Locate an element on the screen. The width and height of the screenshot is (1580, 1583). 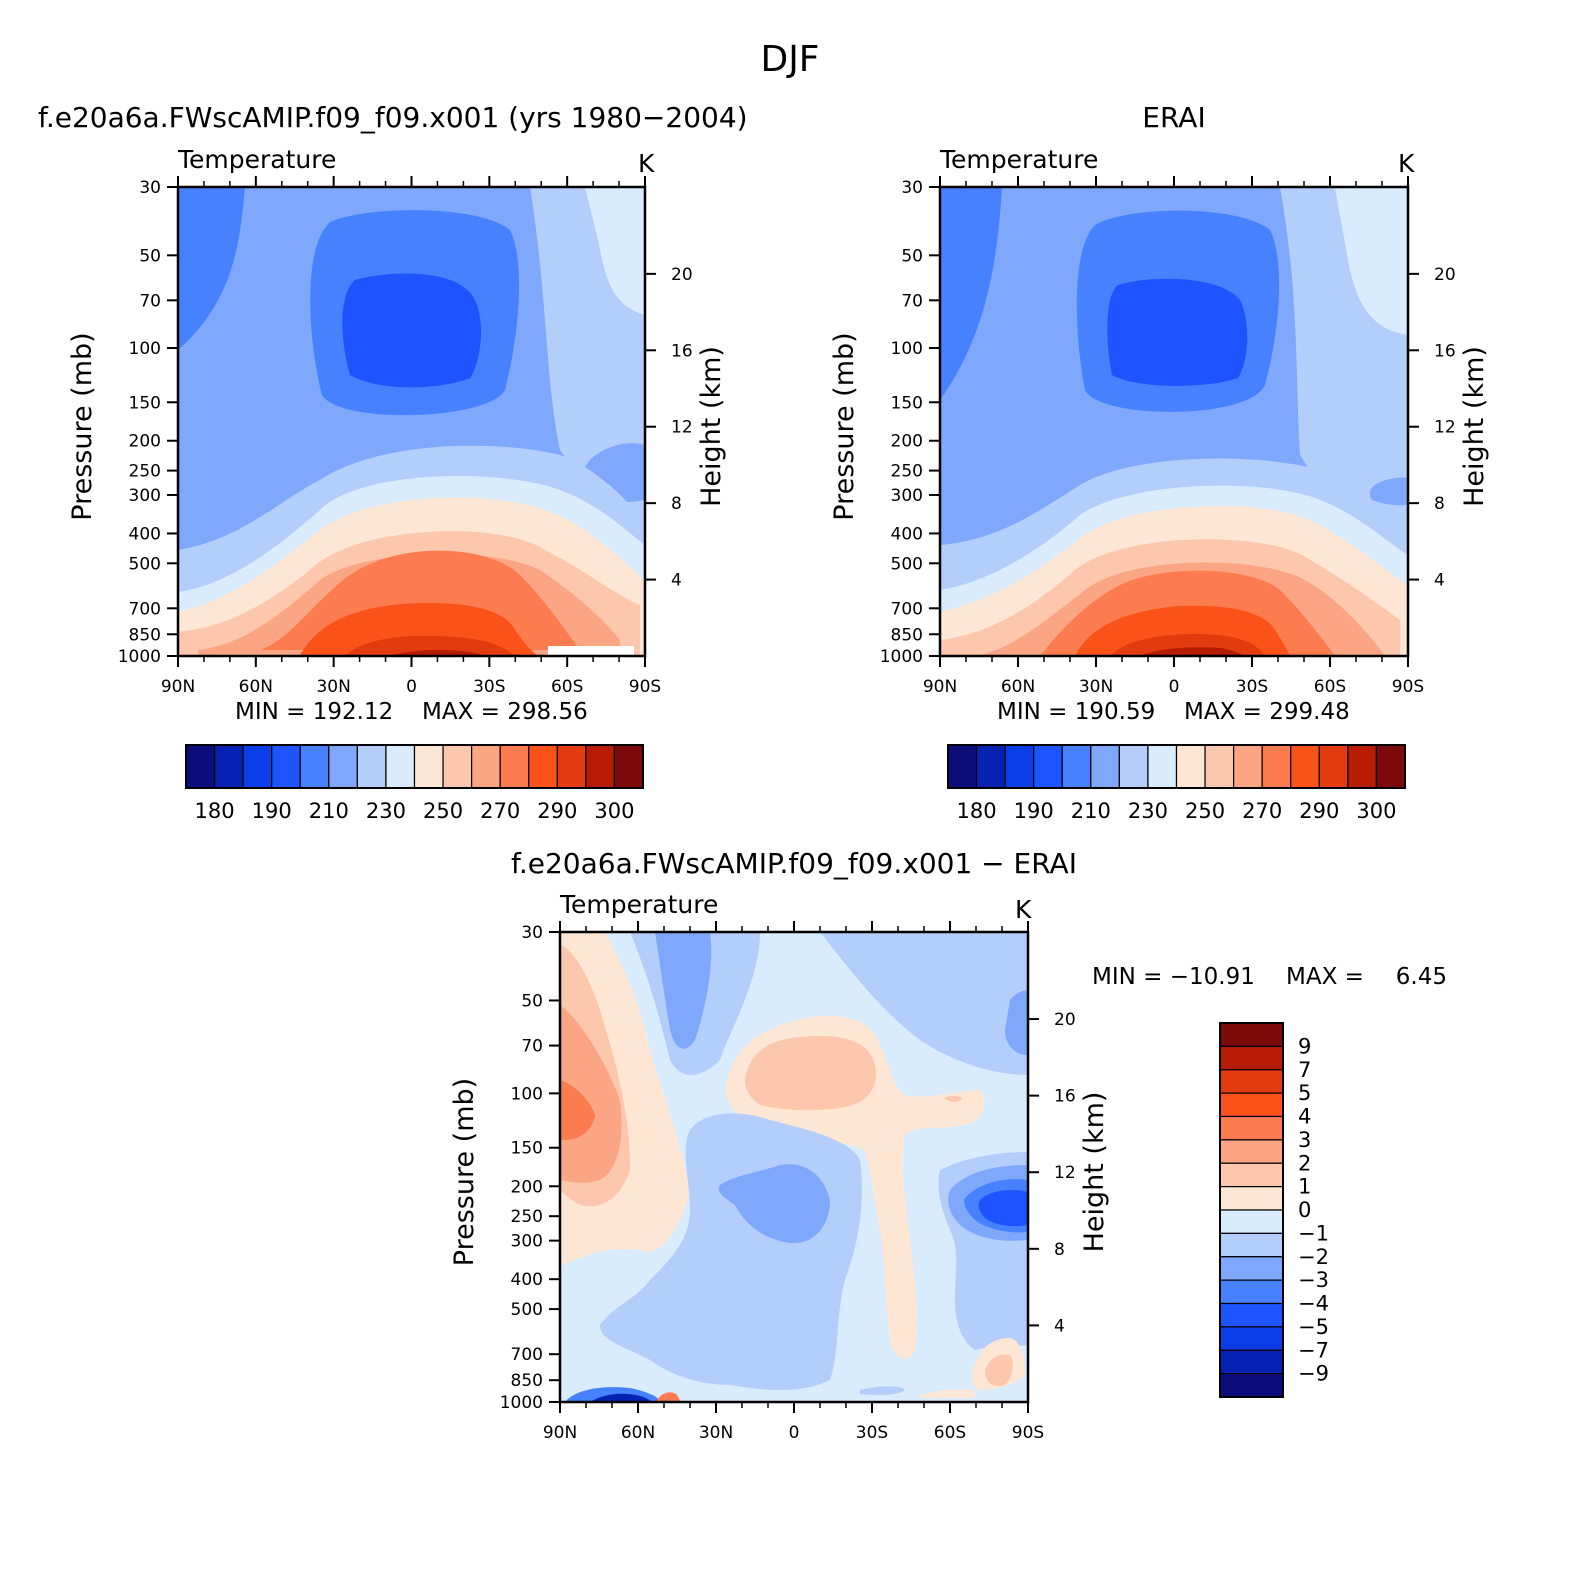
lat-tick-label: 0 is located at coordinates (1174, 687).